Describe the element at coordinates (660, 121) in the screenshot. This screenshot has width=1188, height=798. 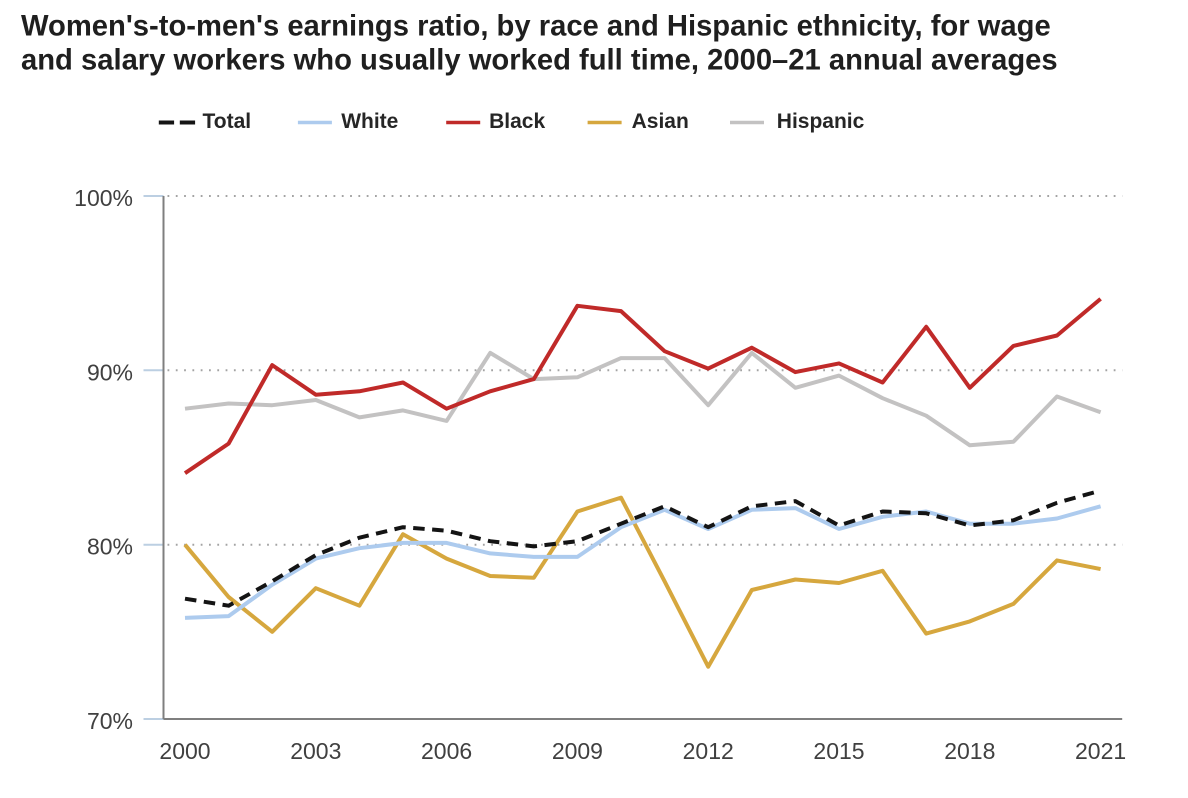
I see `svg-text: Asian` at that location.